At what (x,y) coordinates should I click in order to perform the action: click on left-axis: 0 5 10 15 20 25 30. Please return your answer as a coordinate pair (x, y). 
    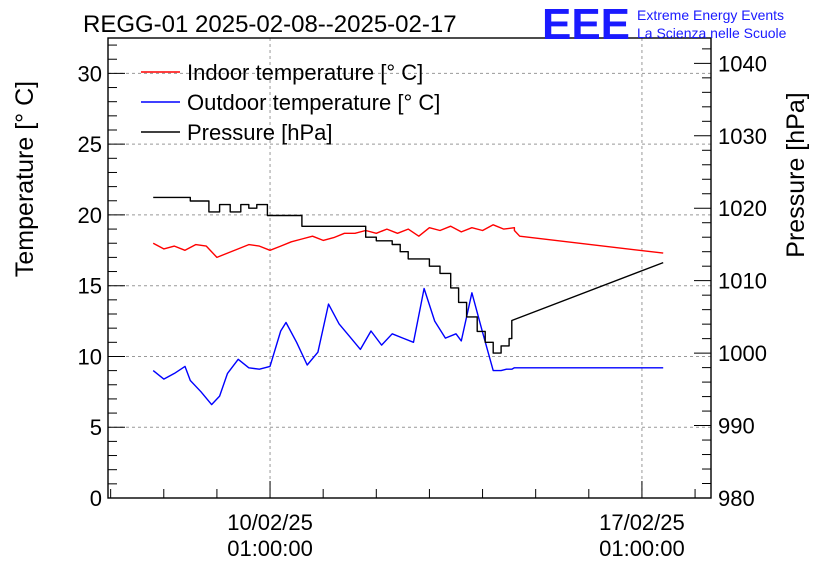
    Looking at the image, I should click on (101, 277).